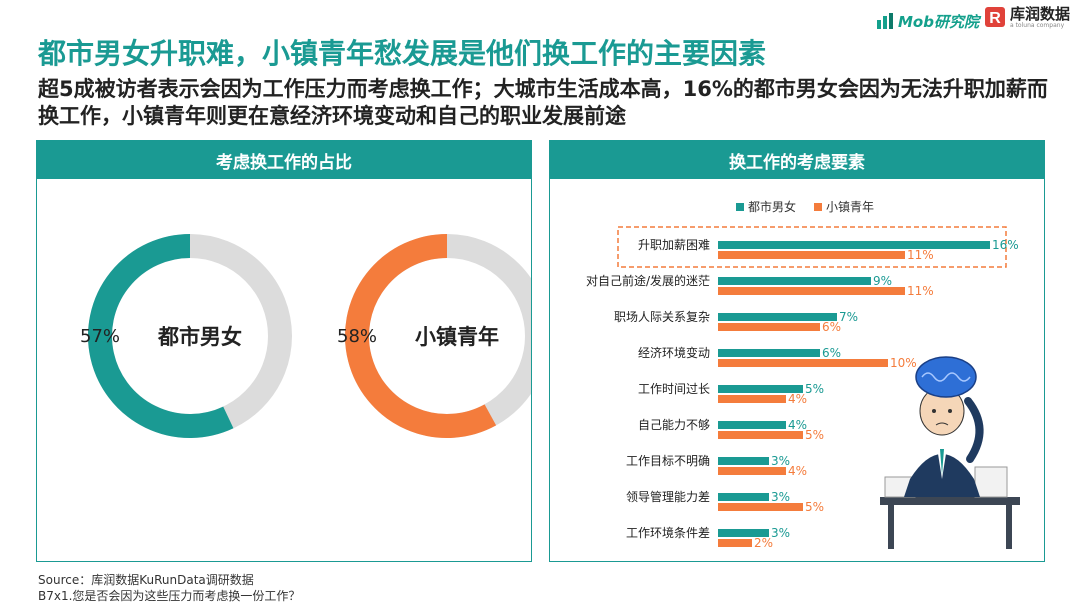 The width and height of the screenshot is (1080, 608). What do you see at coordinates (777, 357) in the screenshot?
I see `bar-group: 经济环境变动 6% 10%` at bounding box center [777, 357].